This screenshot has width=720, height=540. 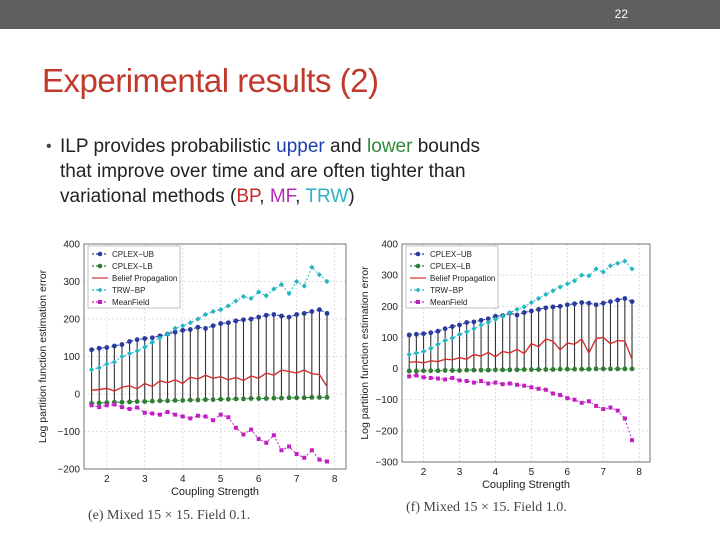 What do you see at coordinates (148, 196) in the screenshot?
I see `text-segment: variational methods (` at bounding box center [148, 196].